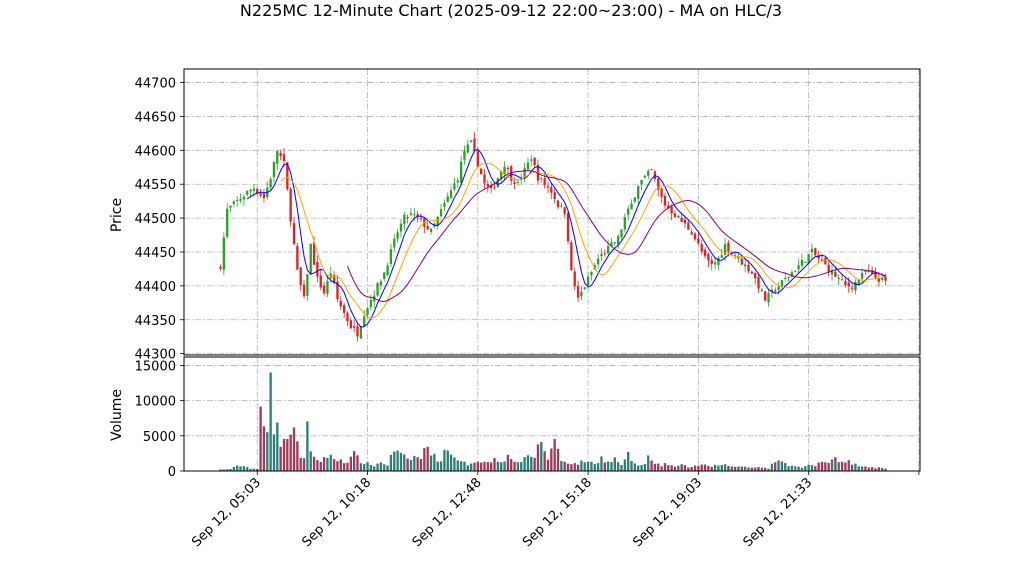  What do you see at coordinates (172, 472) in the screenshot?
I see `volume-tick-label: 0` at bounding box center [172, 472].